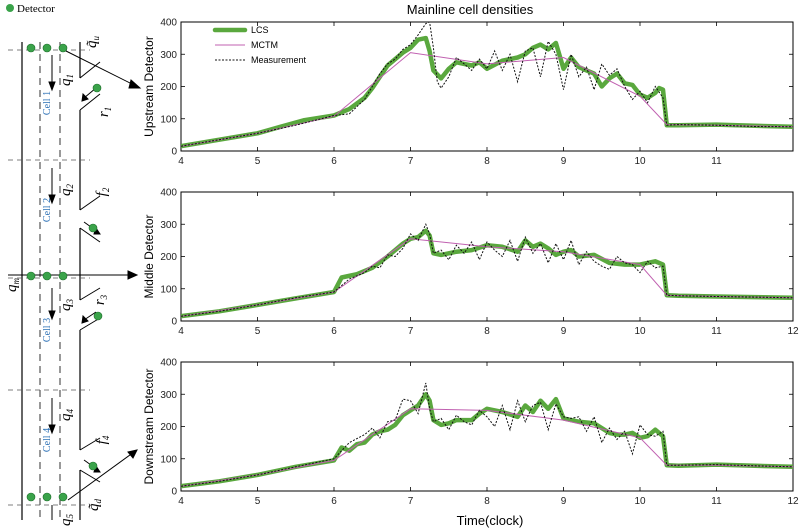 Image resolution: width=800 pixels, height=531 pixels. I want to click on y-axis-label: Middle Detector, so click(149, 256).